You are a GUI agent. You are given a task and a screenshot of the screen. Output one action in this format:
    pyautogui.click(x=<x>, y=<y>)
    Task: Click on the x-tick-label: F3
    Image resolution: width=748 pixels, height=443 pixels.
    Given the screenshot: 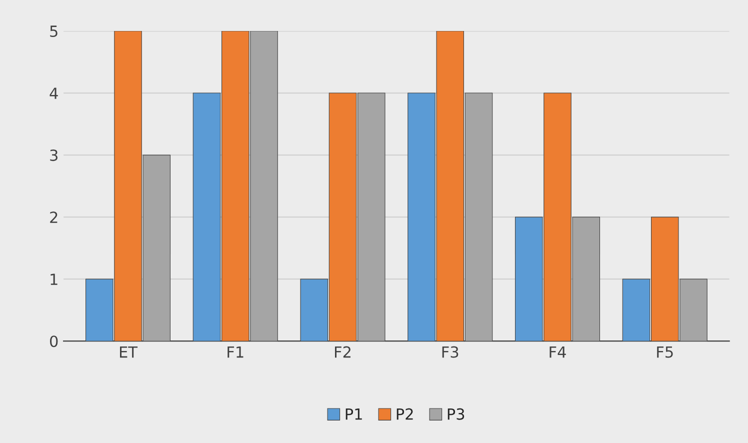 What is the action you would take?
    pyautogui.click(x=450, y=352)
    